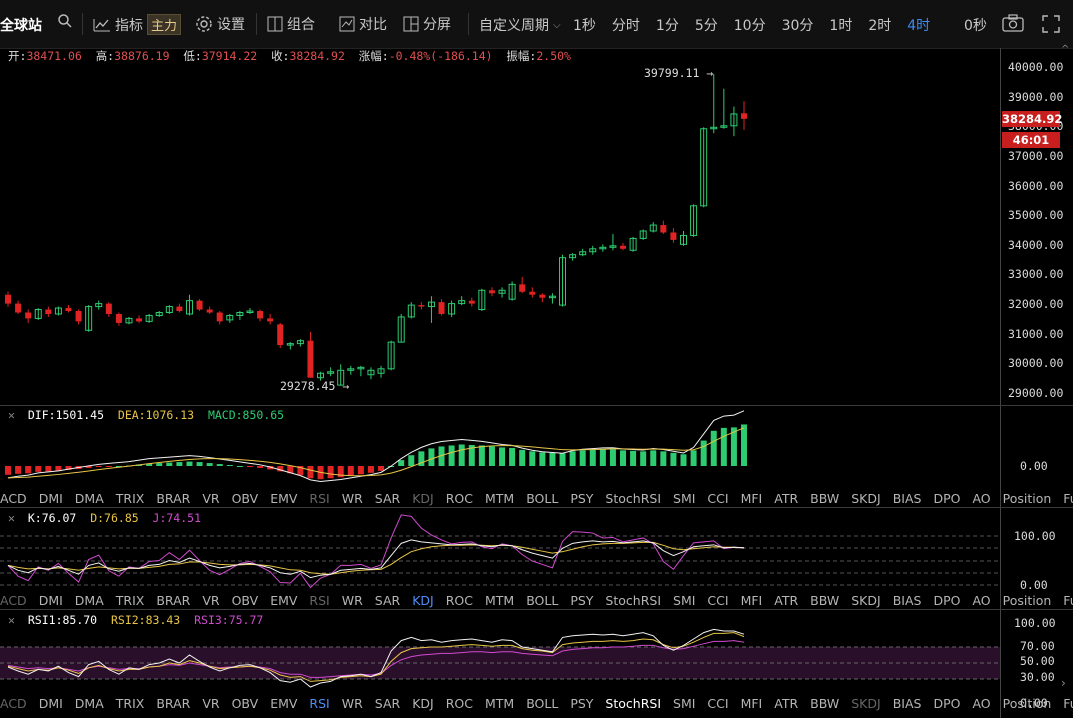 This screenshot has height=718, width=1073. Describe the element at coordinates (797, 26) in the screenshot. I see `period-5: 30分` at that location.